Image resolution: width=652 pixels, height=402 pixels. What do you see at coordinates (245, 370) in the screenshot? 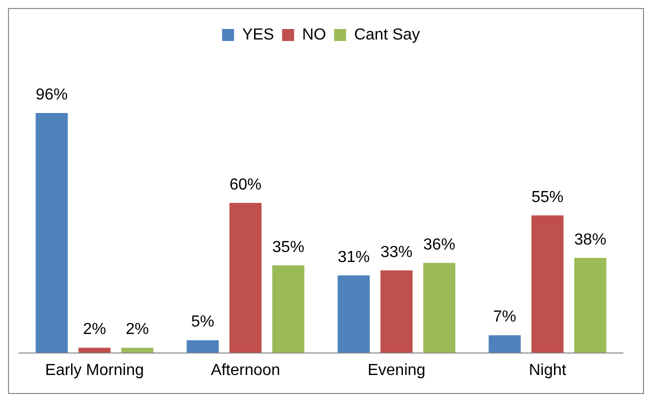
I see `x-tick-label: Afternoon` at bounding box center [245, 370].